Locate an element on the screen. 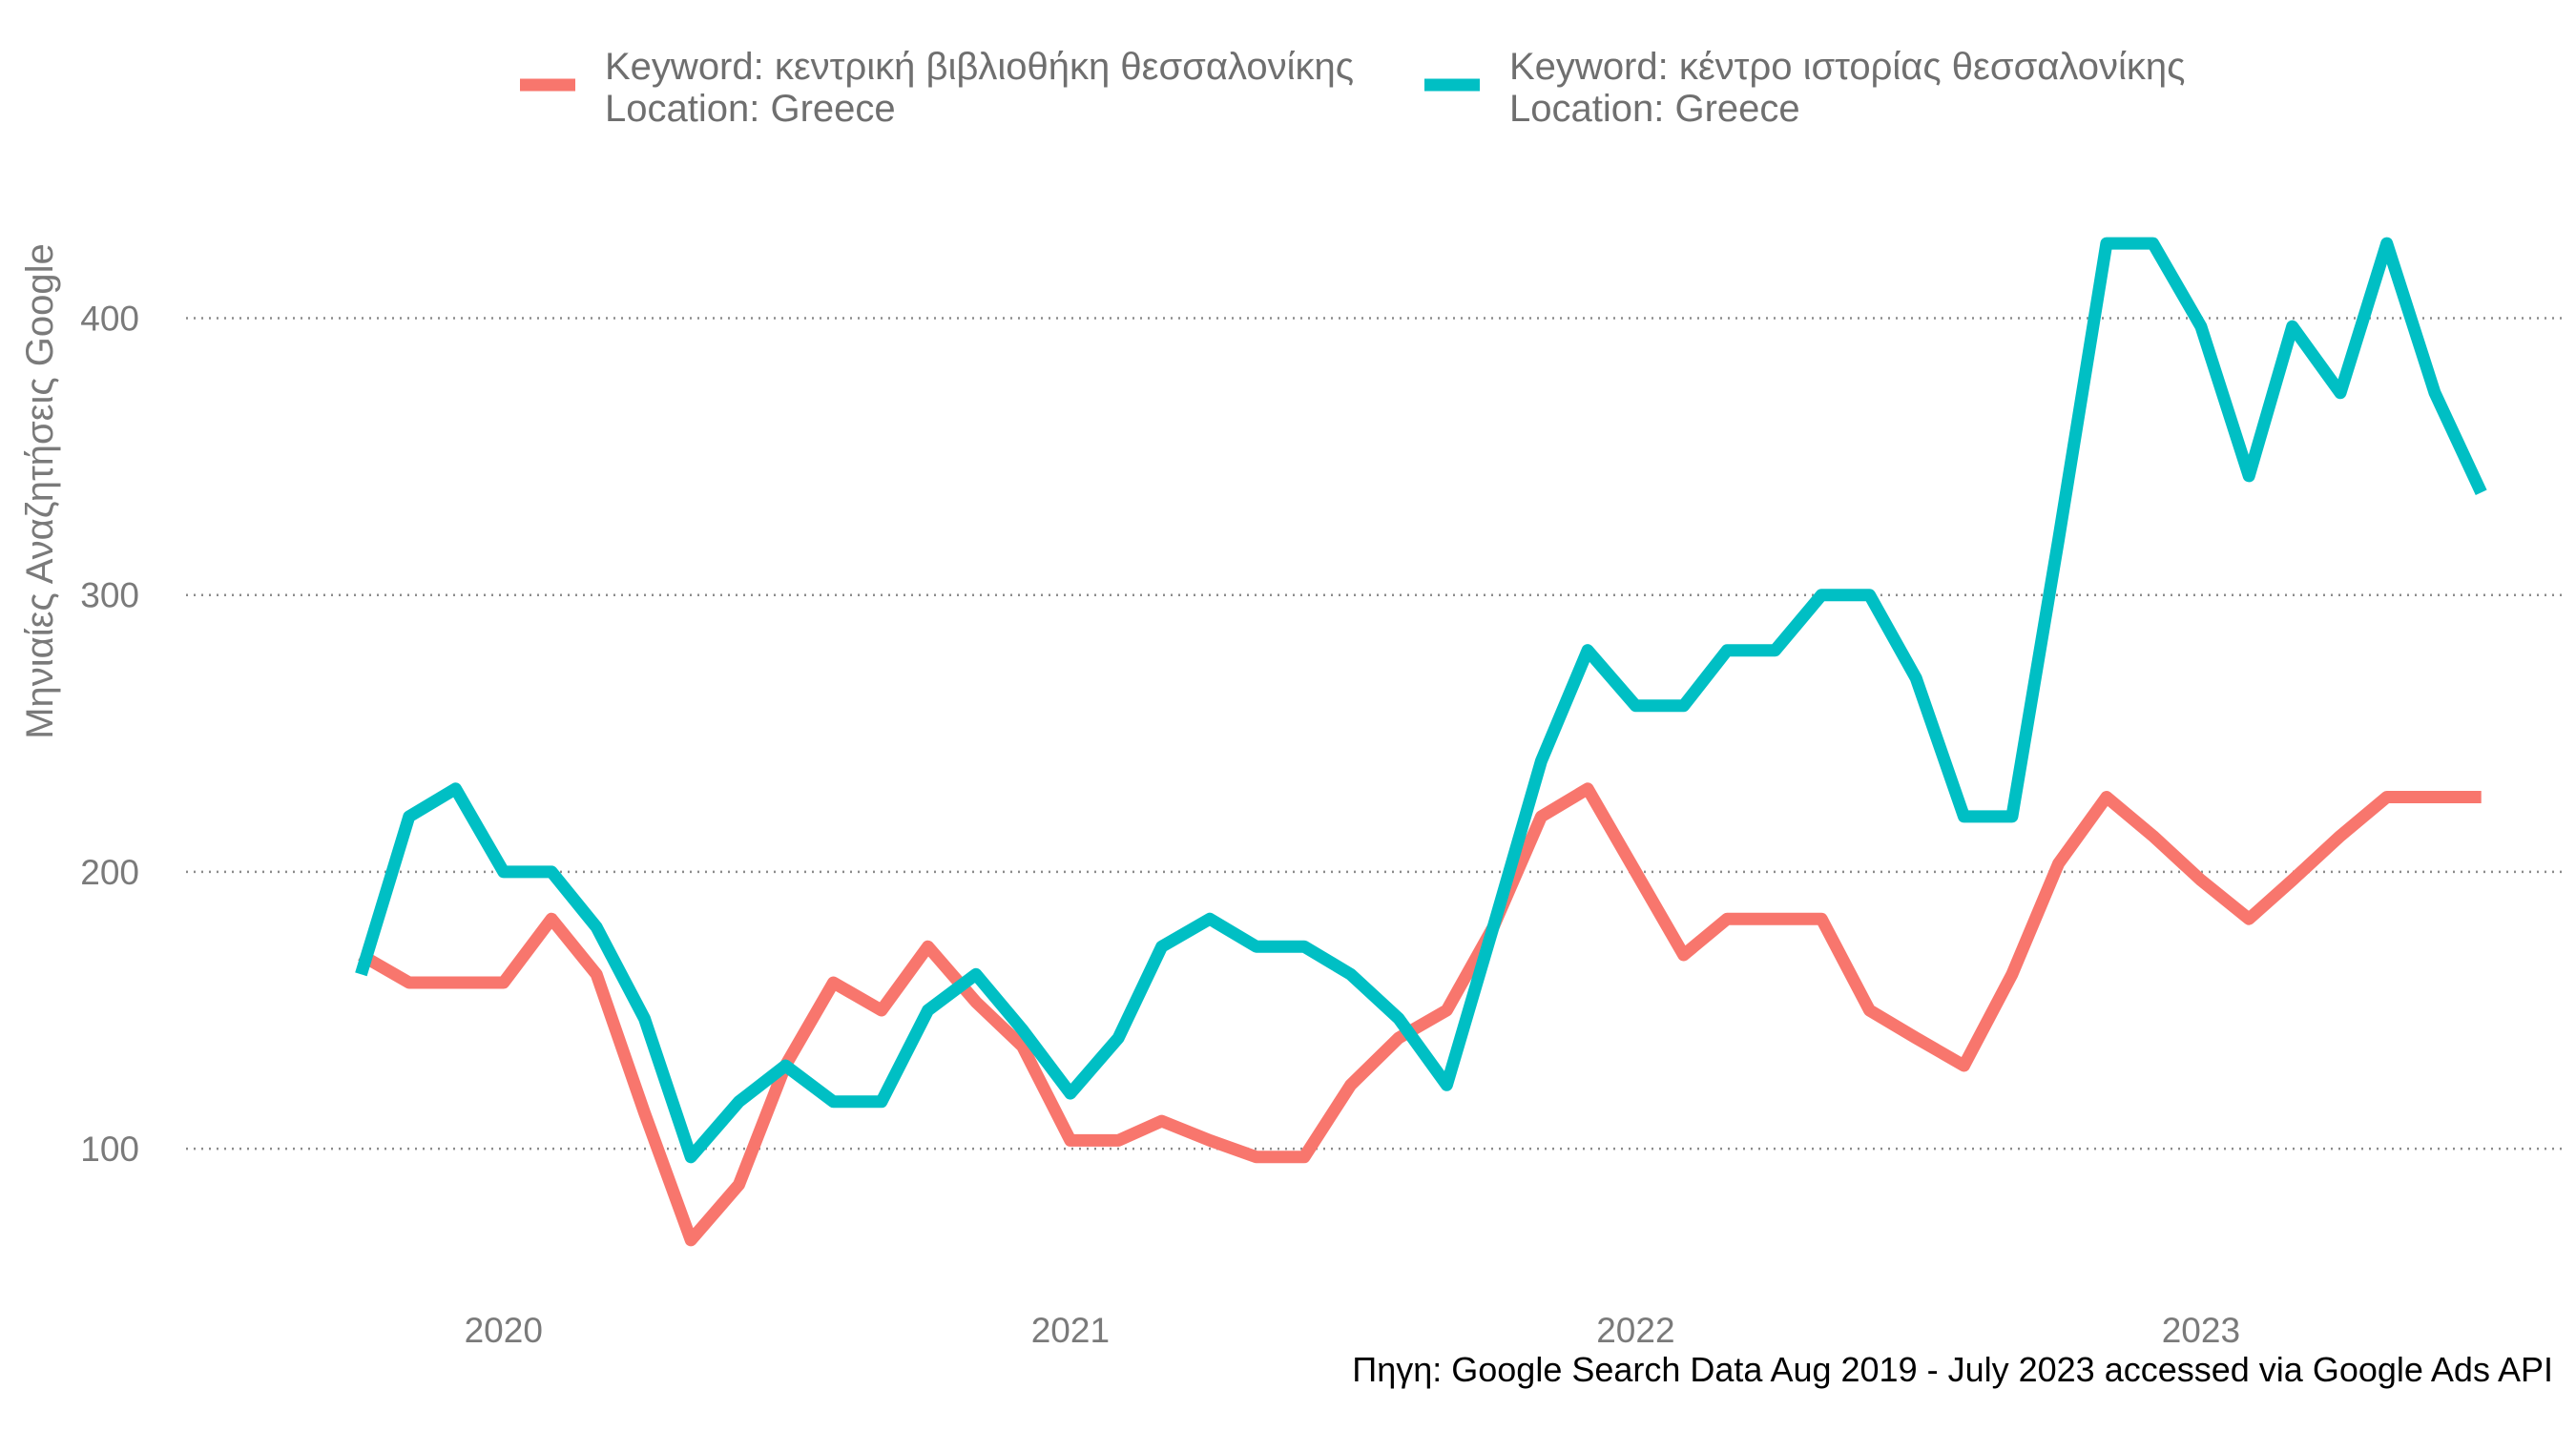  y-axis-tick-labels: 100 200 300 400 is located at coordinates (109, 734).